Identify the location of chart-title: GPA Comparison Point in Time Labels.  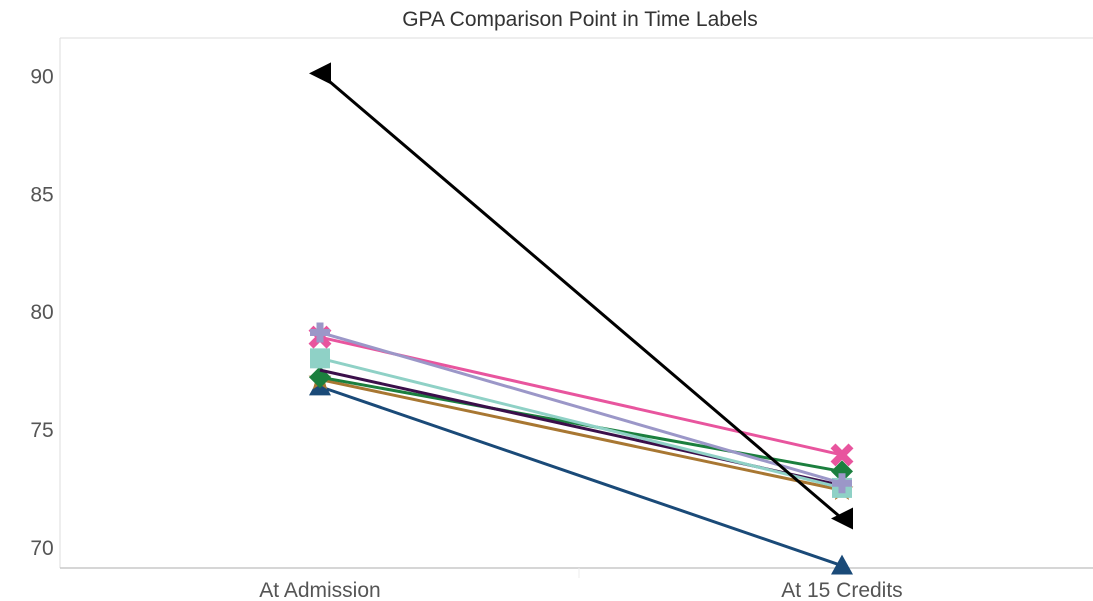
(580, 19).